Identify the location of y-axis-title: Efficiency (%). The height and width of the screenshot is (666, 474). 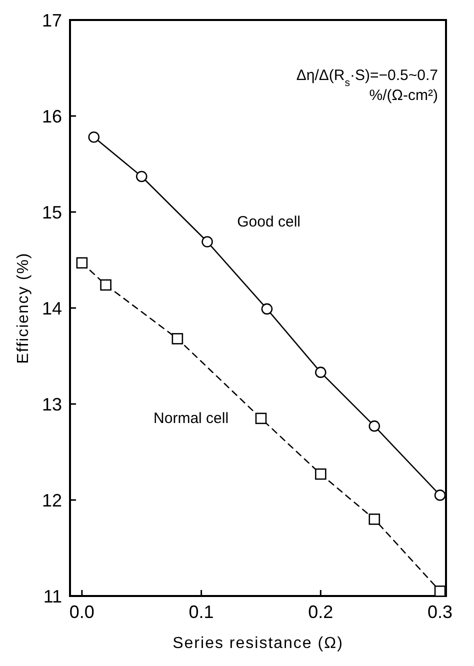
(23, 308).